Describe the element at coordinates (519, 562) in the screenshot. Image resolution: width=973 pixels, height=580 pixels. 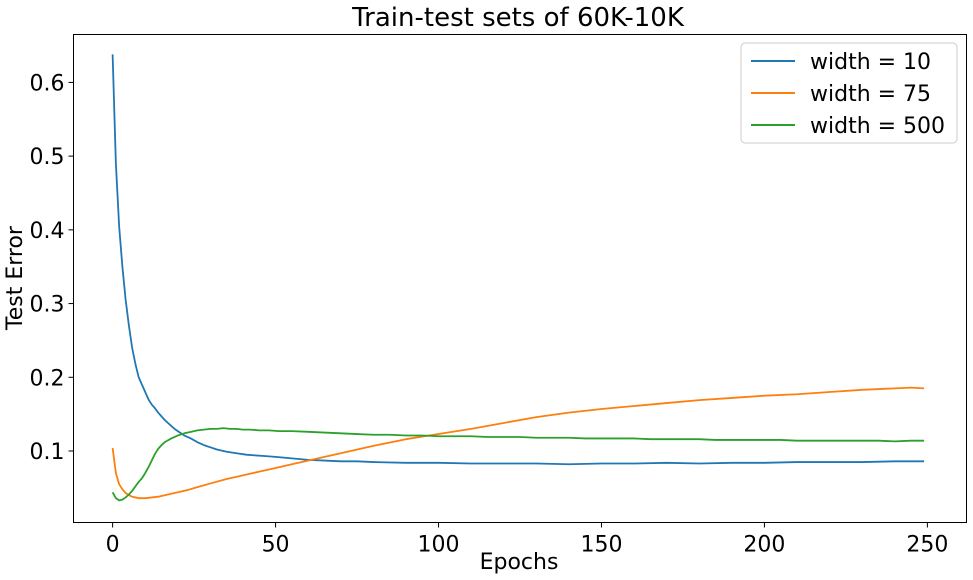
I see `x-axis-label: Epochs` at that location.